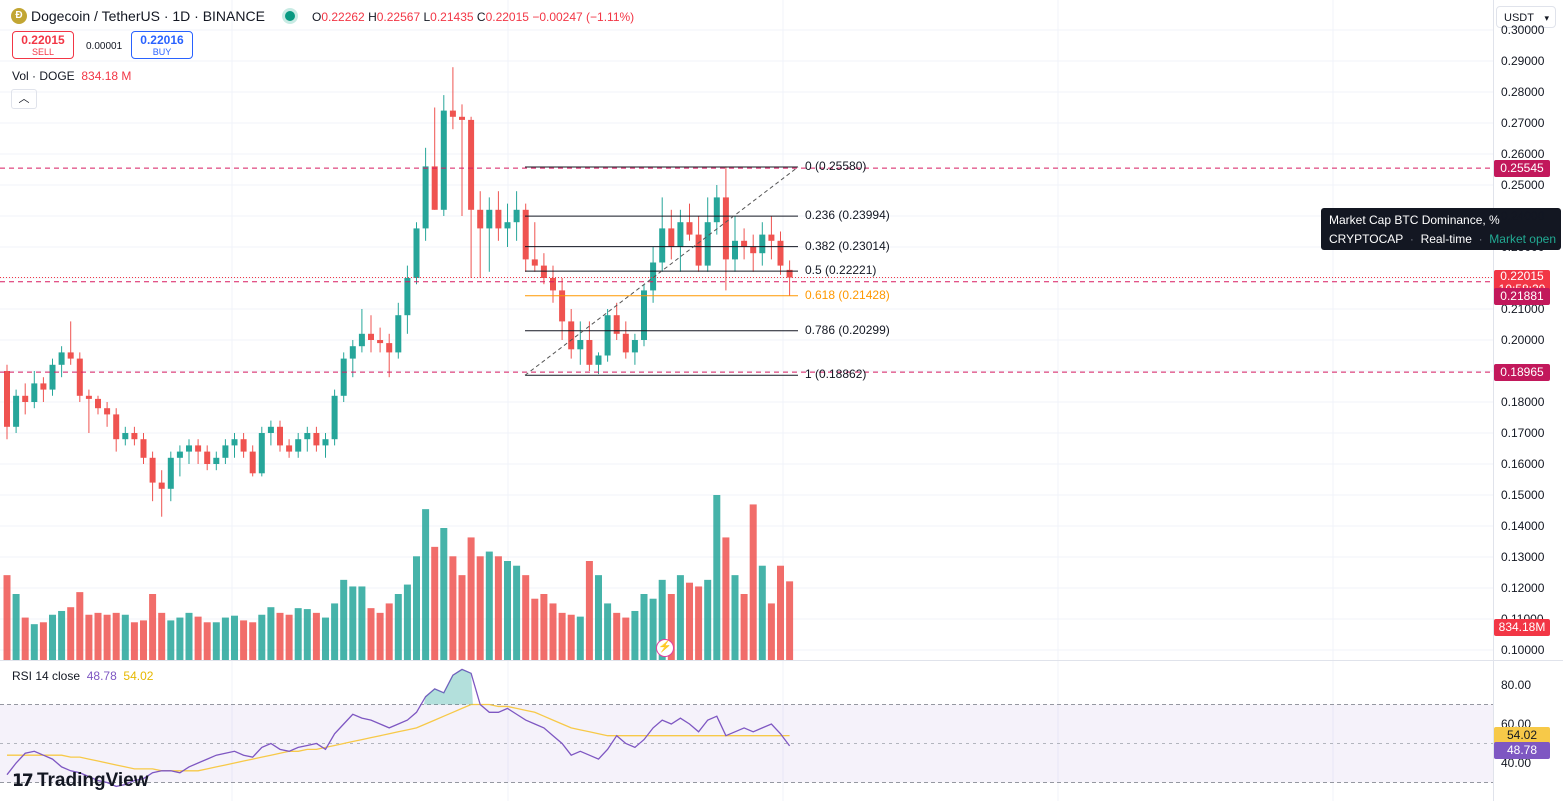 This screenshot has height=801, width=1563. I want to click on symbol-icon: Ð, so click(19, 16).